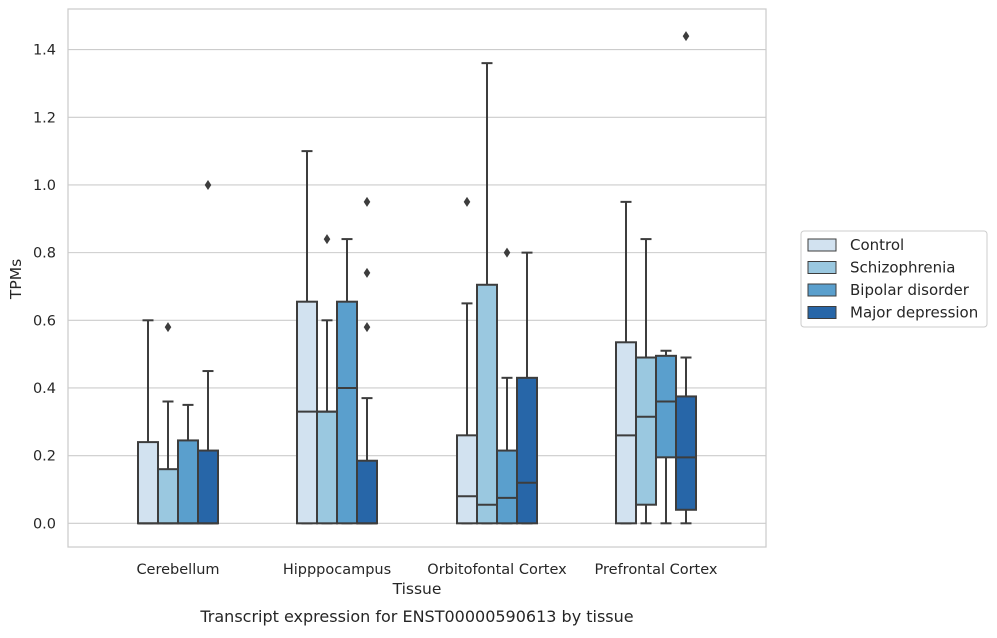  What do you see at coordinates (902, 268) in the screenshot?
I see `legend-label: Schizophrenia` at bounding box center [902, 268].